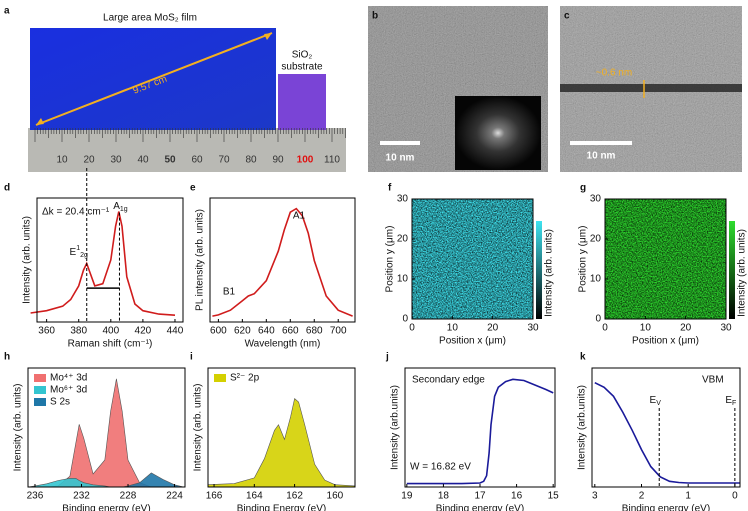  What do you see at coordinates (116, 160) in the screenshot?
I see `ruler-label: 30` at bounding box center [116, 160].